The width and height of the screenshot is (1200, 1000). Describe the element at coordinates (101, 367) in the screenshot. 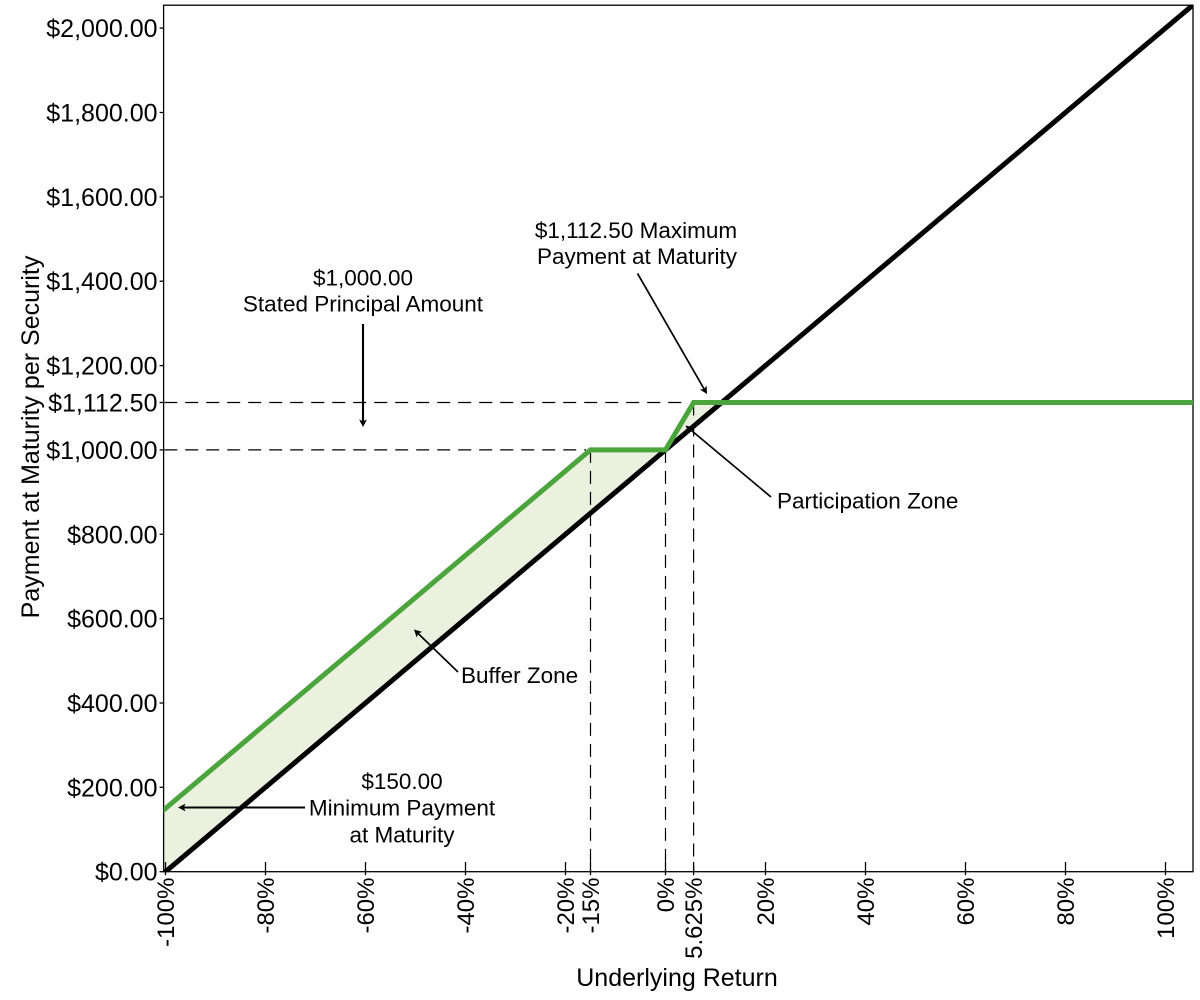

I see `svg-text: $1,200.00` at that location.